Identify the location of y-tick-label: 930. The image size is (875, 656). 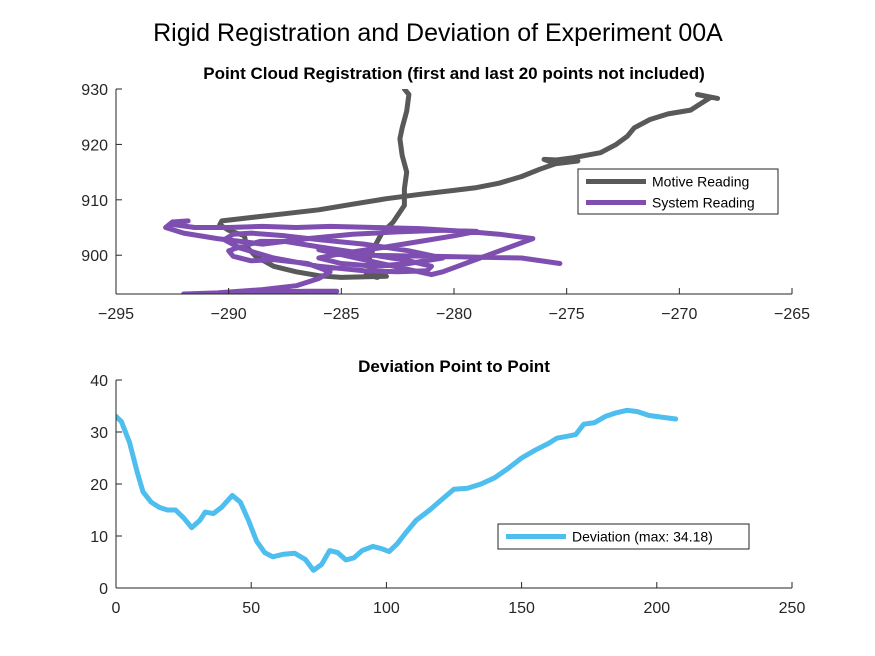
(94, 90).